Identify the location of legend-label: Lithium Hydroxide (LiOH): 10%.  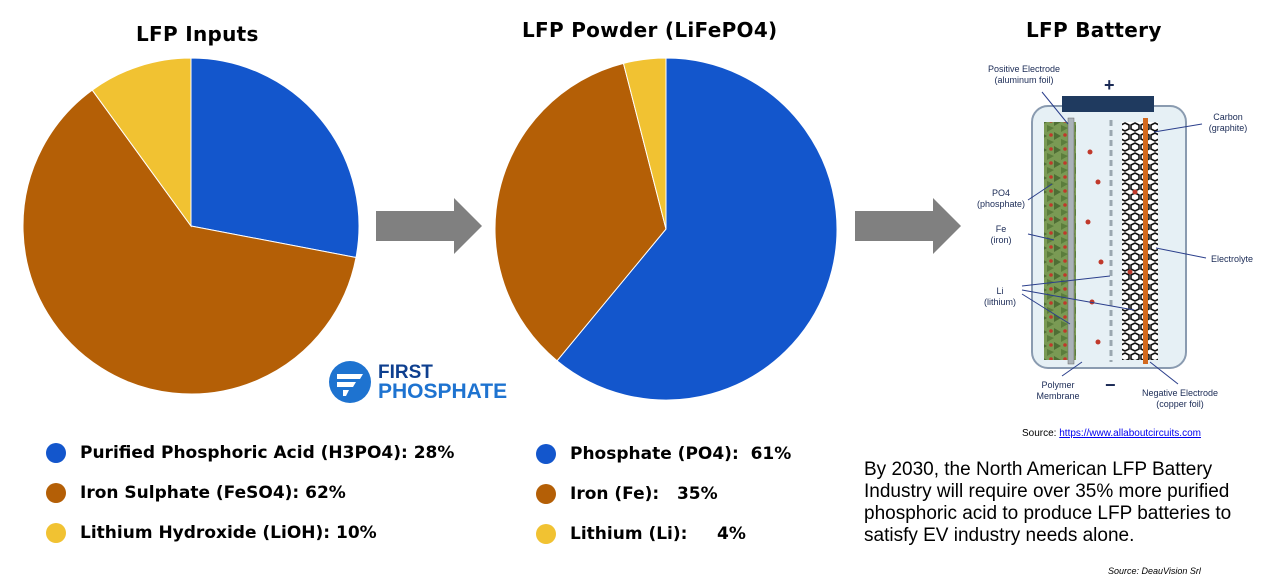
(228, 533).